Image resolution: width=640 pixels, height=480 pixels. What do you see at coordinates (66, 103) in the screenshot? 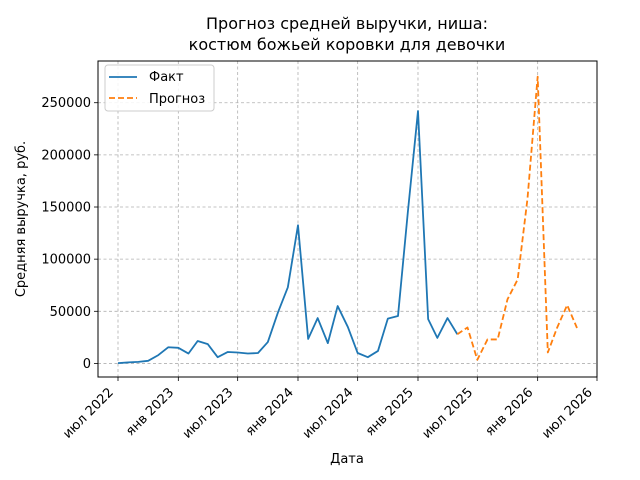
I see `y-tick-label: 250000` at bounding box center [66, 103].